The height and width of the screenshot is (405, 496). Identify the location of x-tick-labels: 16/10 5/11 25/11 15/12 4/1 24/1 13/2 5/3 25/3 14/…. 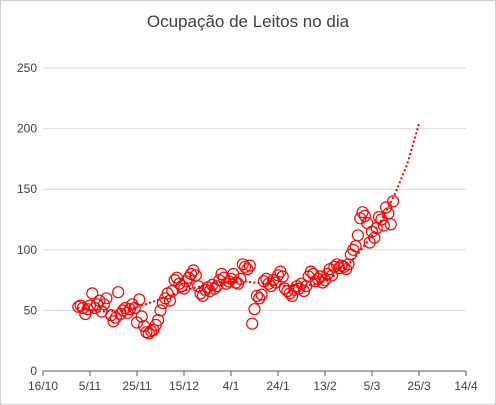
(253, 386).